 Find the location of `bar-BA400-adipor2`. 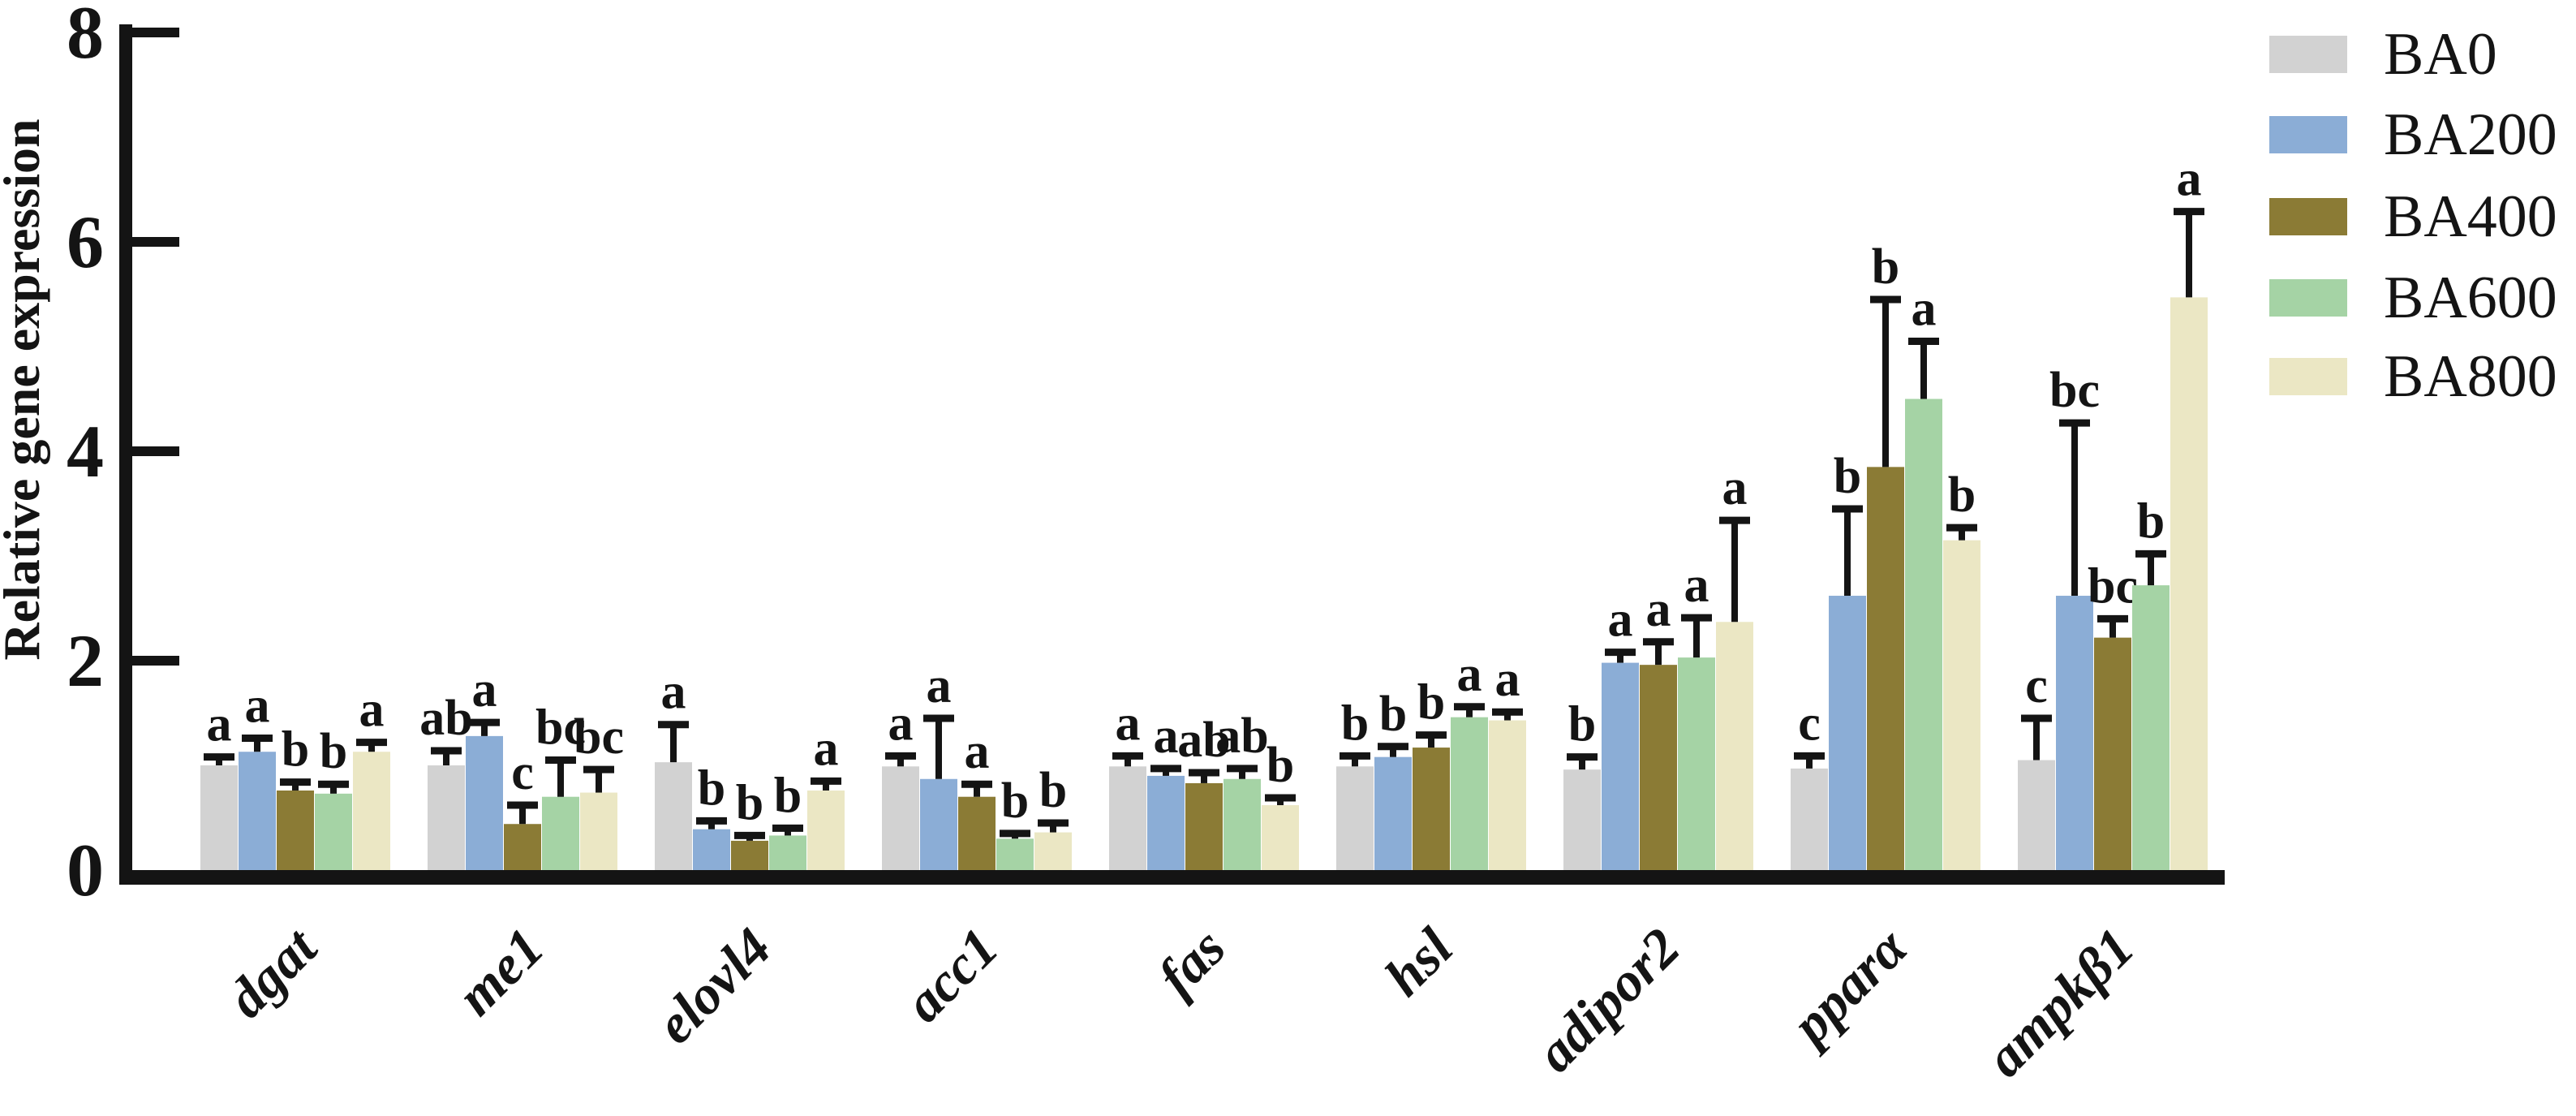

bar-BA400-adipor2 is located at coordinates (1658, 767).